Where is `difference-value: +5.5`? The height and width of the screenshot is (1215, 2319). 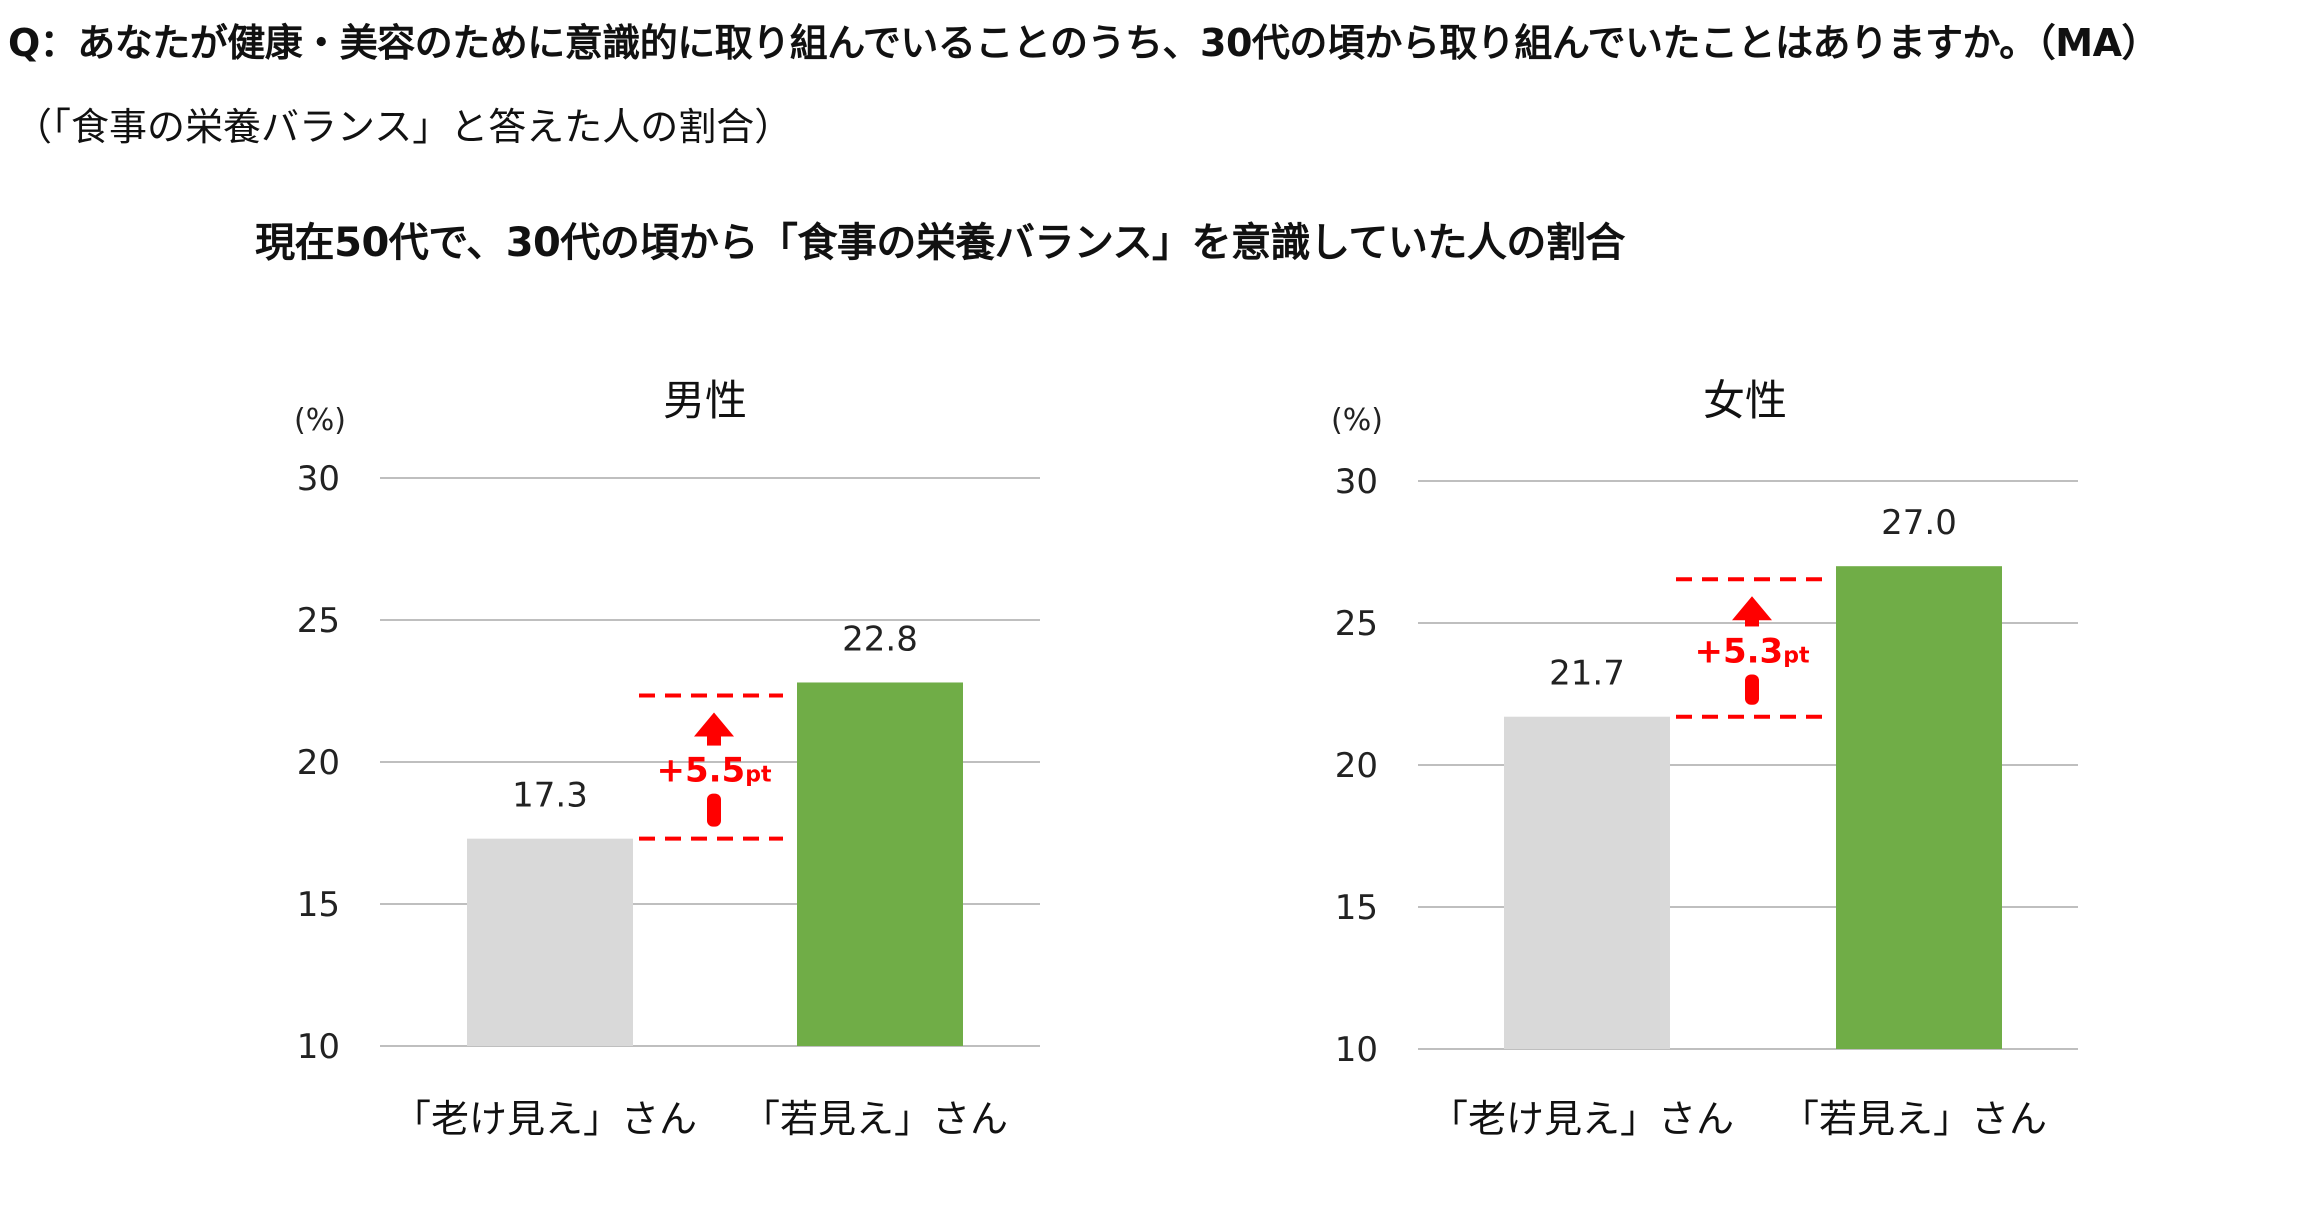
difference-value: +5.5 is located at coordinates (701, 771).